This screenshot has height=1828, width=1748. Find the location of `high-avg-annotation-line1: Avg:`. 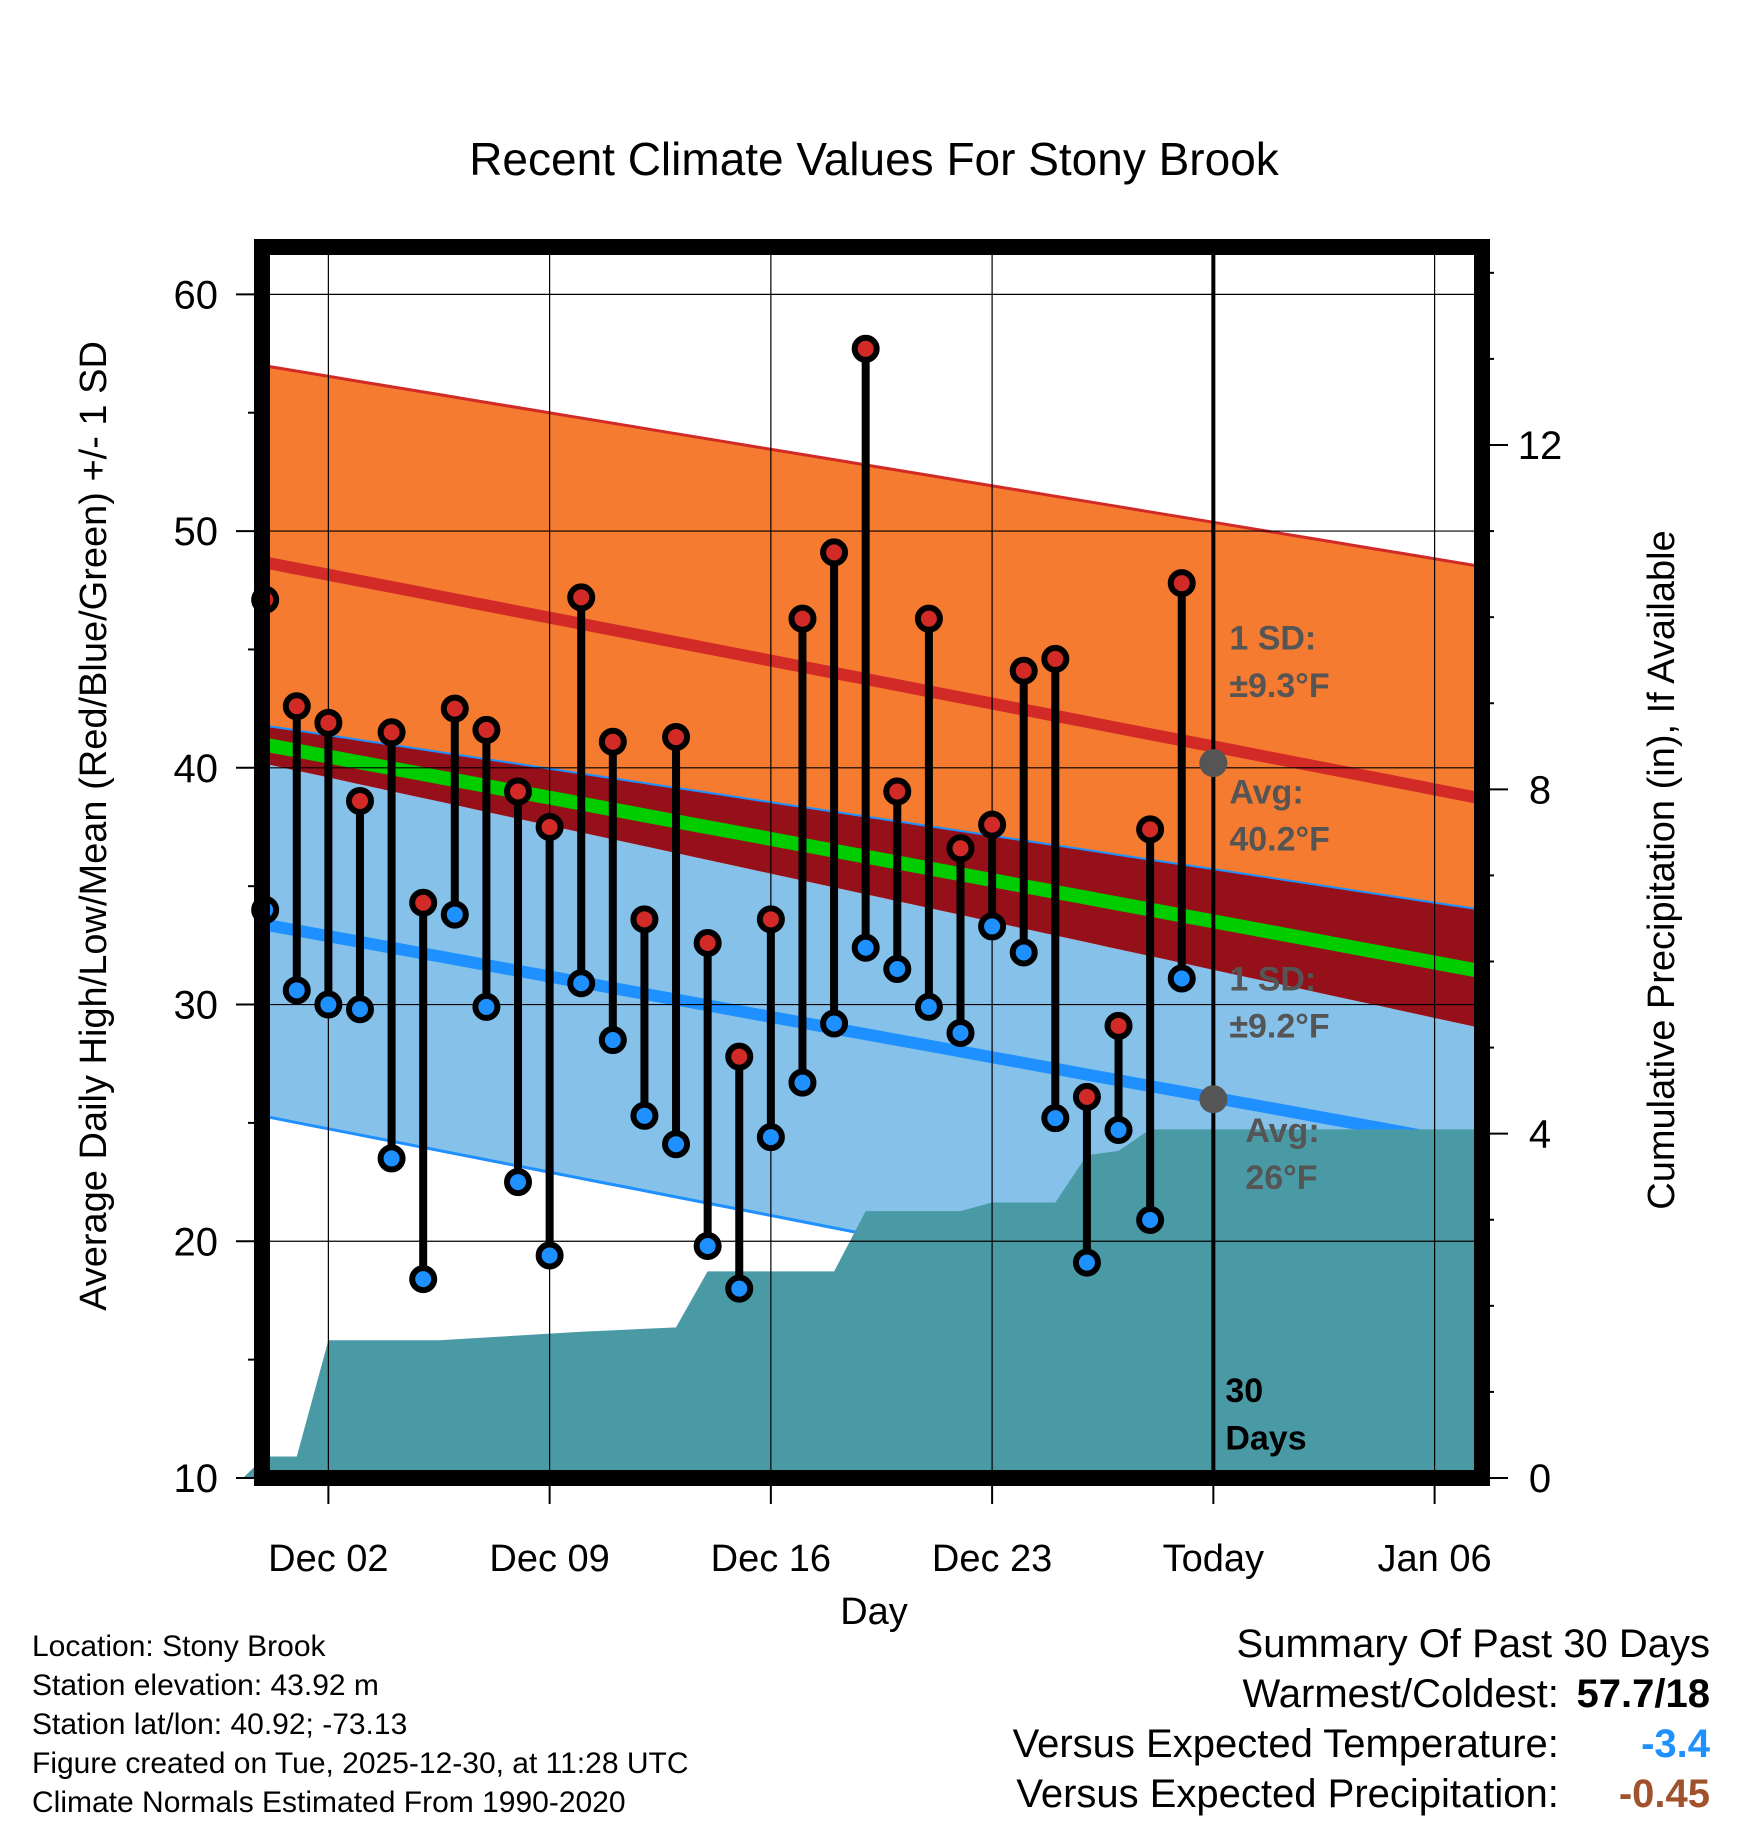

high-avg-annotation-line1: Avg: is located at coordinates (1266, 792).